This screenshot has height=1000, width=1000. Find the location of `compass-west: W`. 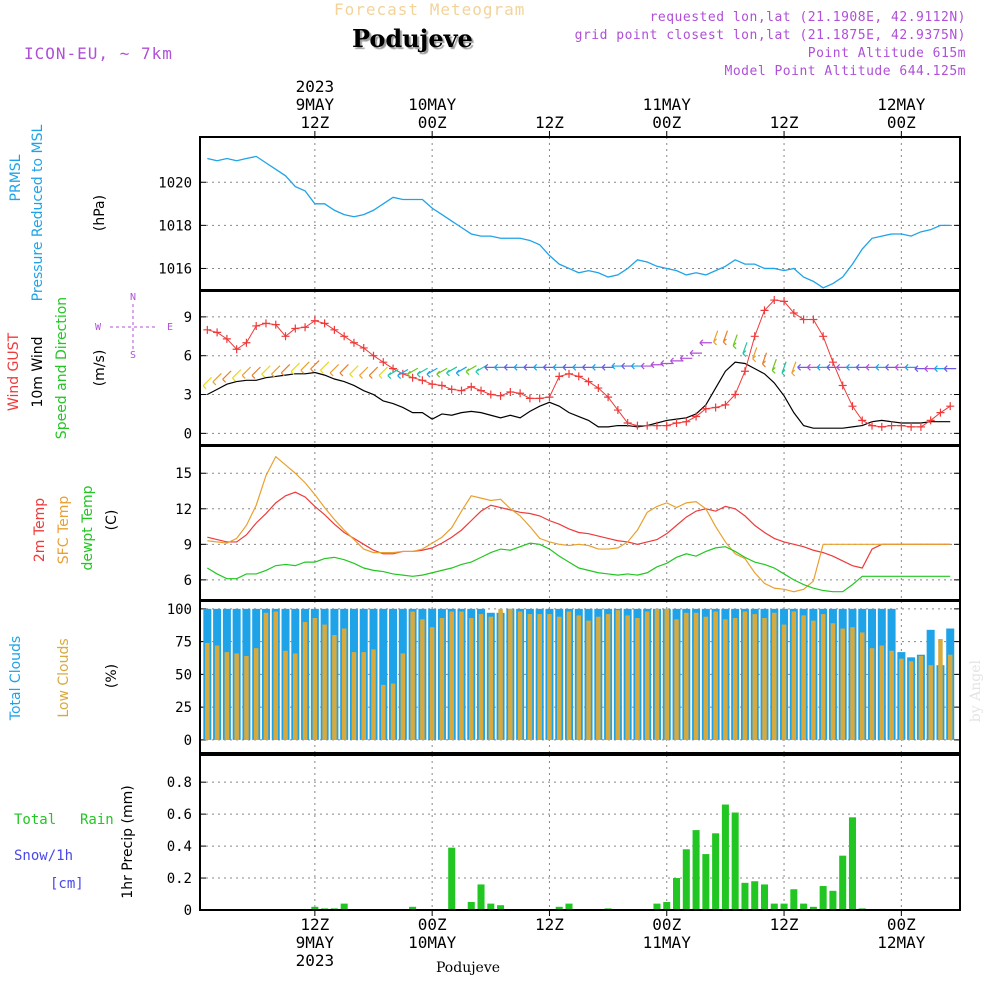

compass-west: W is located at coordinates (98, 327).